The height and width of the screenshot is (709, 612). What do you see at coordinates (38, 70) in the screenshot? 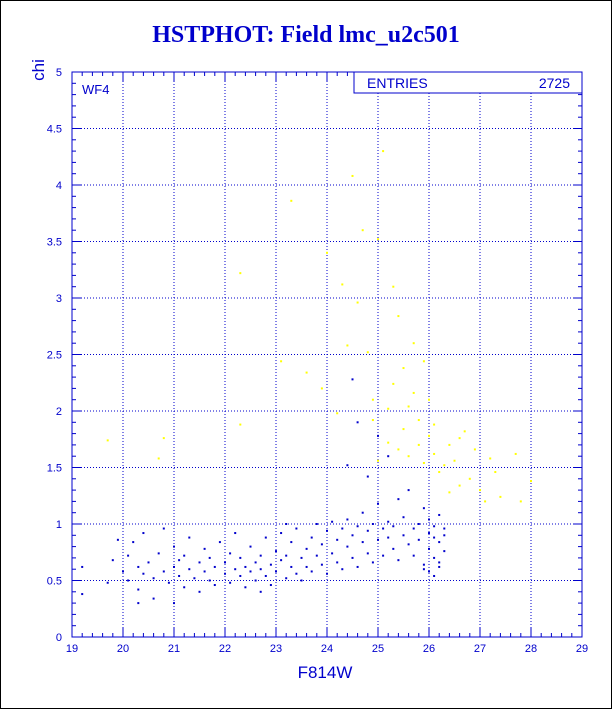
I see `y-axis-title: chi` at bounding box center [38, 70].